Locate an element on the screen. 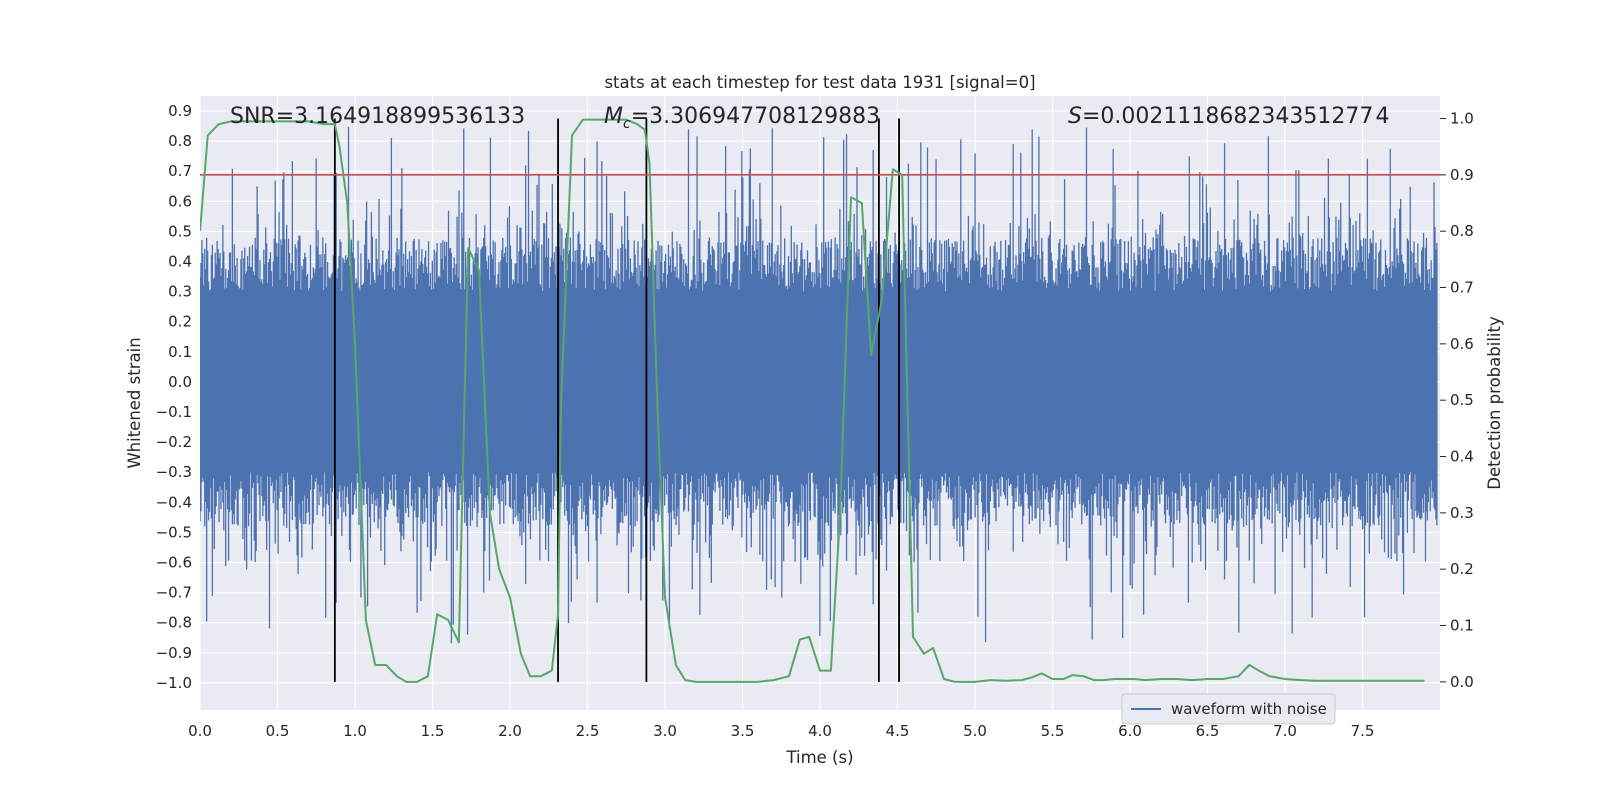 Image resolution: width=1600 pixels, height=800 pixels. y-left-tick-label: 0.4 is located at coordinates (180, 262).